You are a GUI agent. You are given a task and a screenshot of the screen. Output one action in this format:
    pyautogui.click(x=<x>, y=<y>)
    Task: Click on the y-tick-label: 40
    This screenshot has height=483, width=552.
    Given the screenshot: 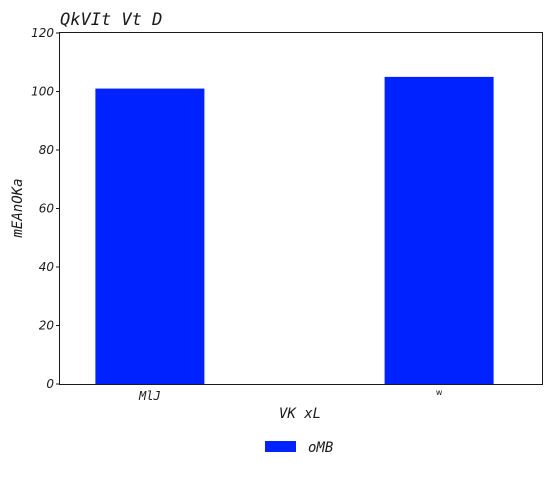 What is the action you would take?
    pyautogui.click(x=47, y=267)
    